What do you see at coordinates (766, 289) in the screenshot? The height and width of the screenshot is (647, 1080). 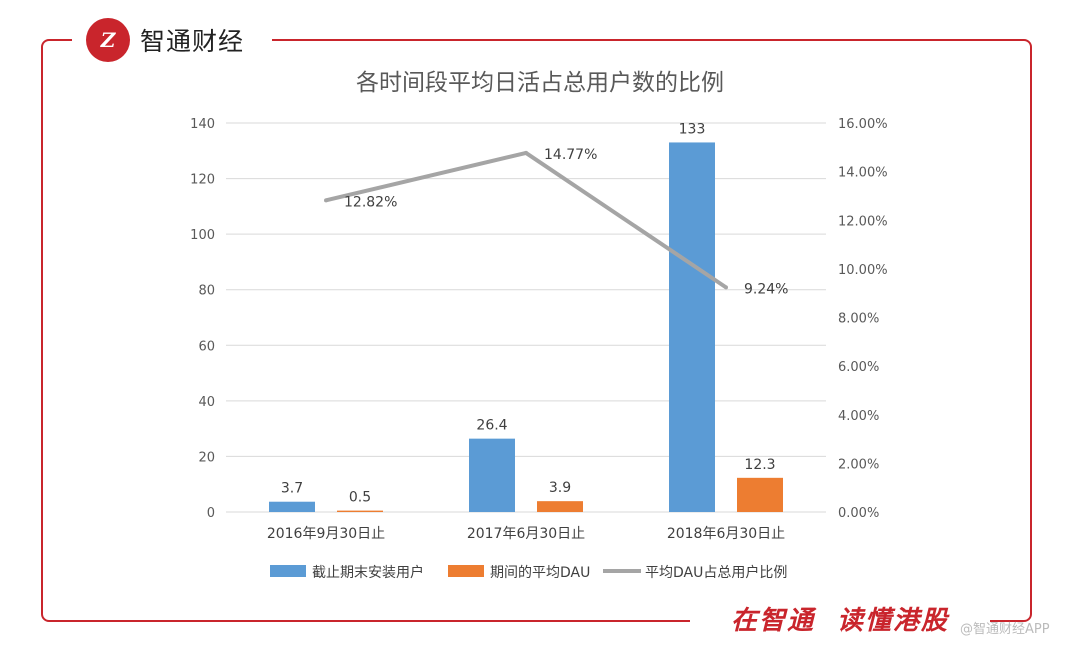 I see `line-data-label: 9.24%` at bounding box center [766, 289].